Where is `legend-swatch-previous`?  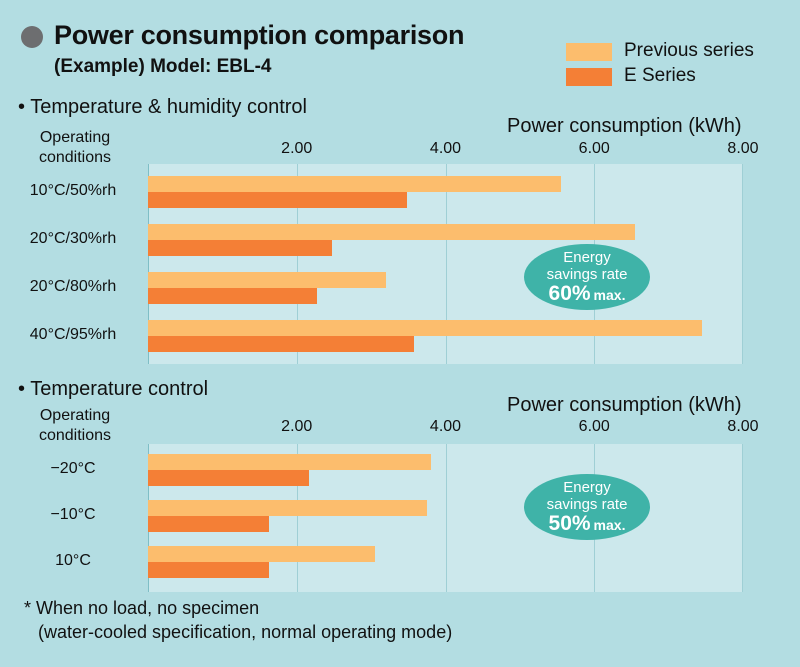
legend-swatch-previous is located at coordinates (589, 52).